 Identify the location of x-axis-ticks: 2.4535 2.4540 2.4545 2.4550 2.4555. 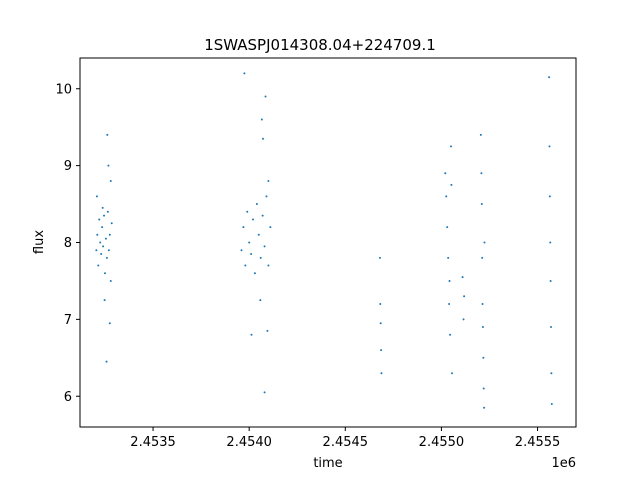
(345, 438).